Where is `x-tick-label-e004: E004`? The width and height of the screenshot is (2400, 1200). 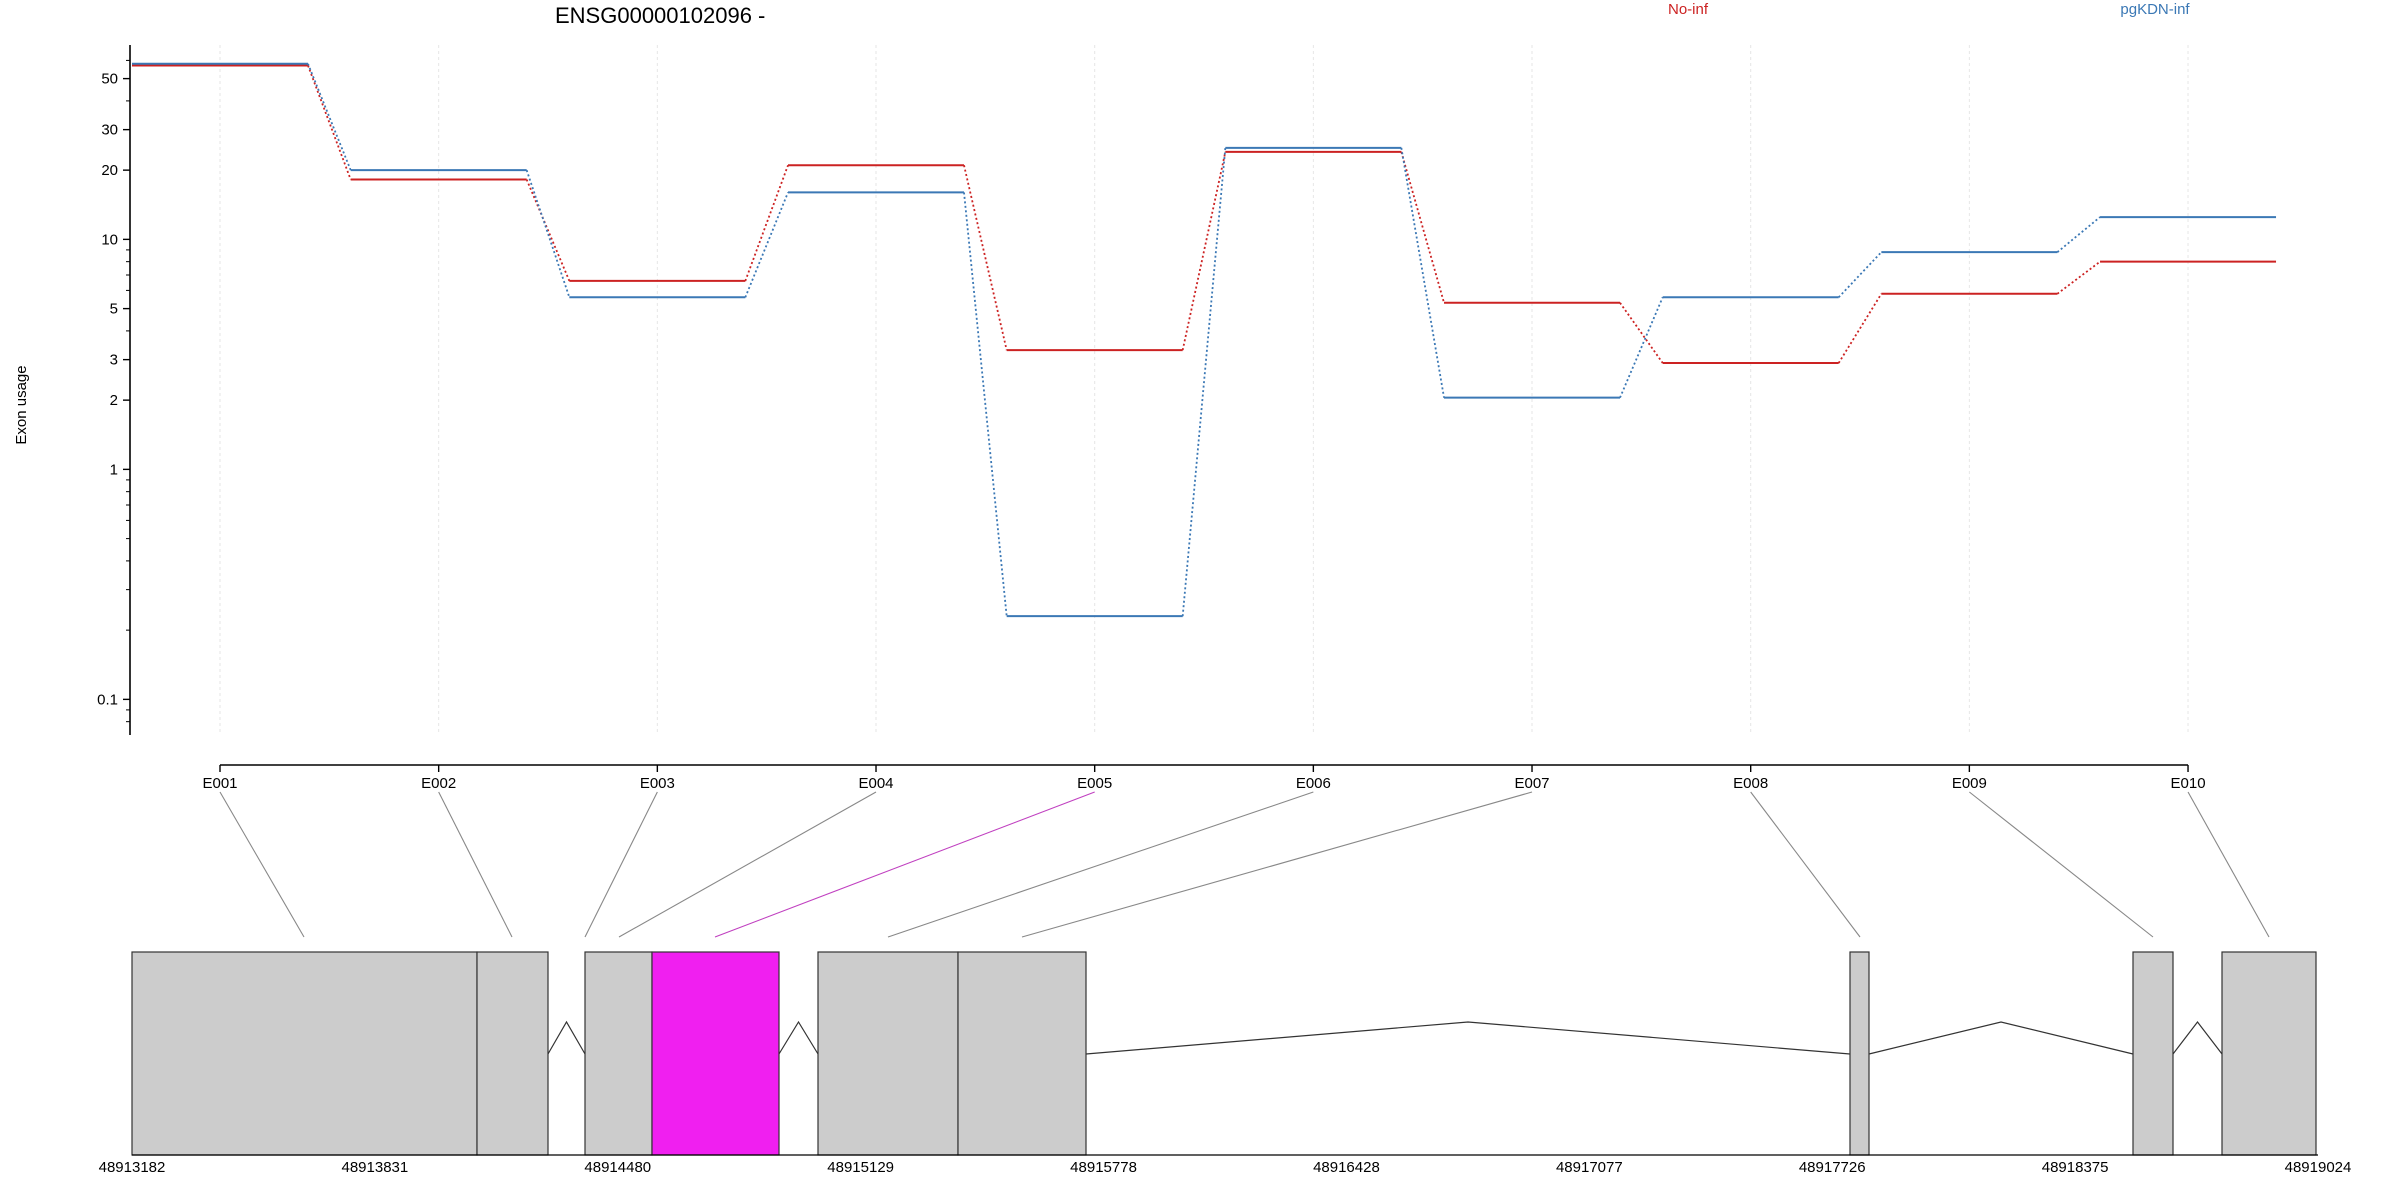 x-tick-label-e004: E004 is located at coordinates (875, 783).